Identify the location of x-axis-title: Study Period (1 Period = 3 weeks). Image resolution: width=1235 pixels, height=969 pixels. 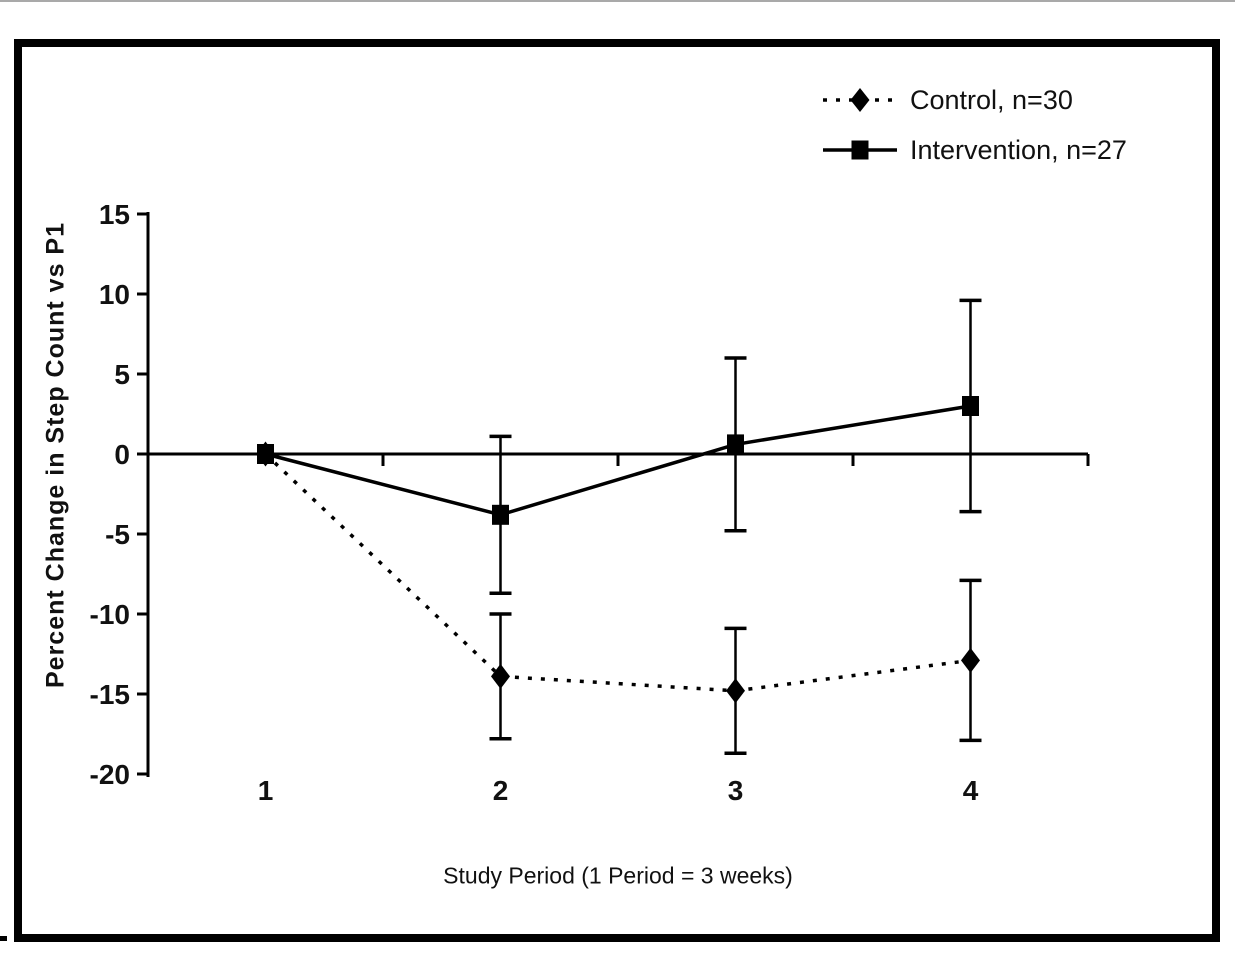
(618, 875).